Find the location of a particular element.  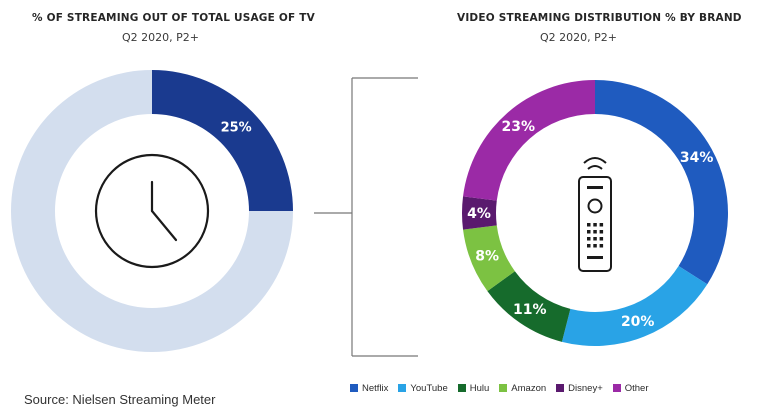

slice-hulu is located at coordinates (529, 306).